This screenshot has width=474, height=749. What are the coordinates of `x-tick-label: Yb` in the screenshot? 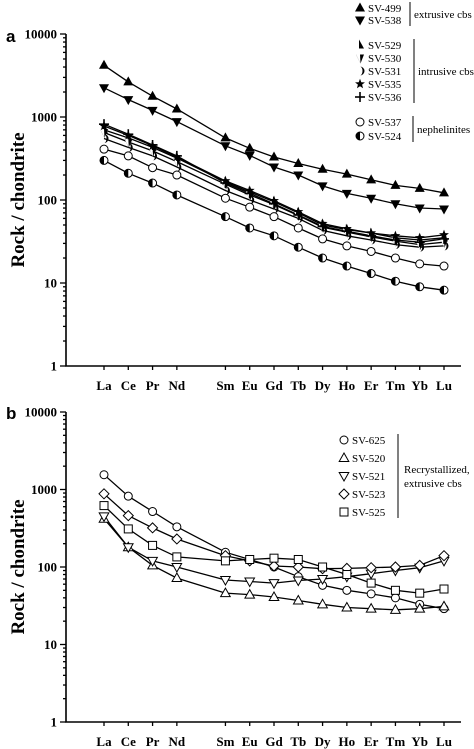 It's located at (419, 741).